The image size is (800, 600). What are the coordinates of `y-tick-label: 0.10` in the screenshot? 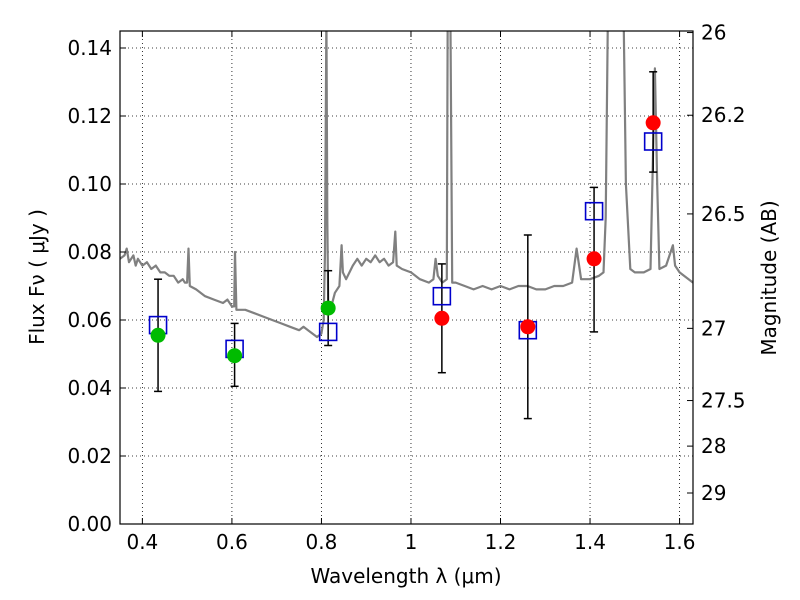 It's located at (89, 184).